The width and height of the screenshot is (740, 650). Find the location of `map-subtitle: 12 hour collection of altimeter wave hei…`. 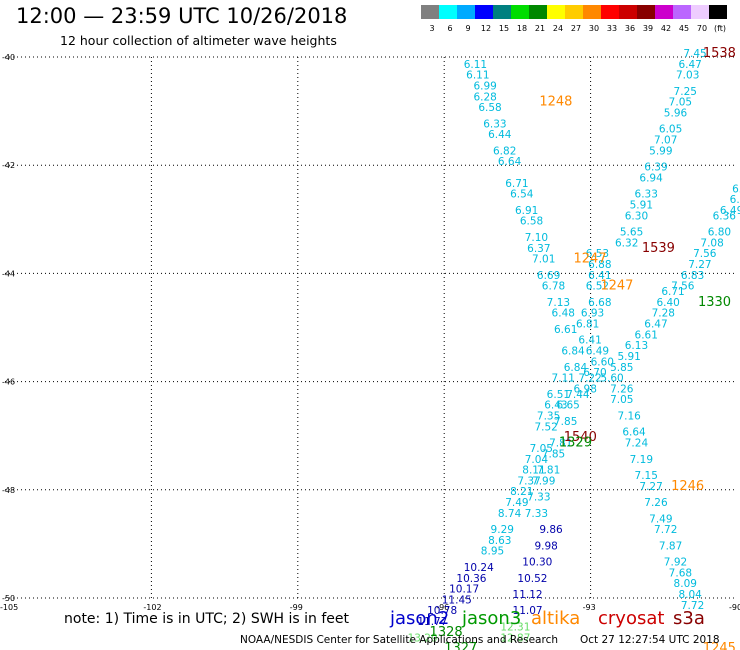

map-subtitle: 12 hour collection of altimeter wave hei… is located at coordinates (198, 40).